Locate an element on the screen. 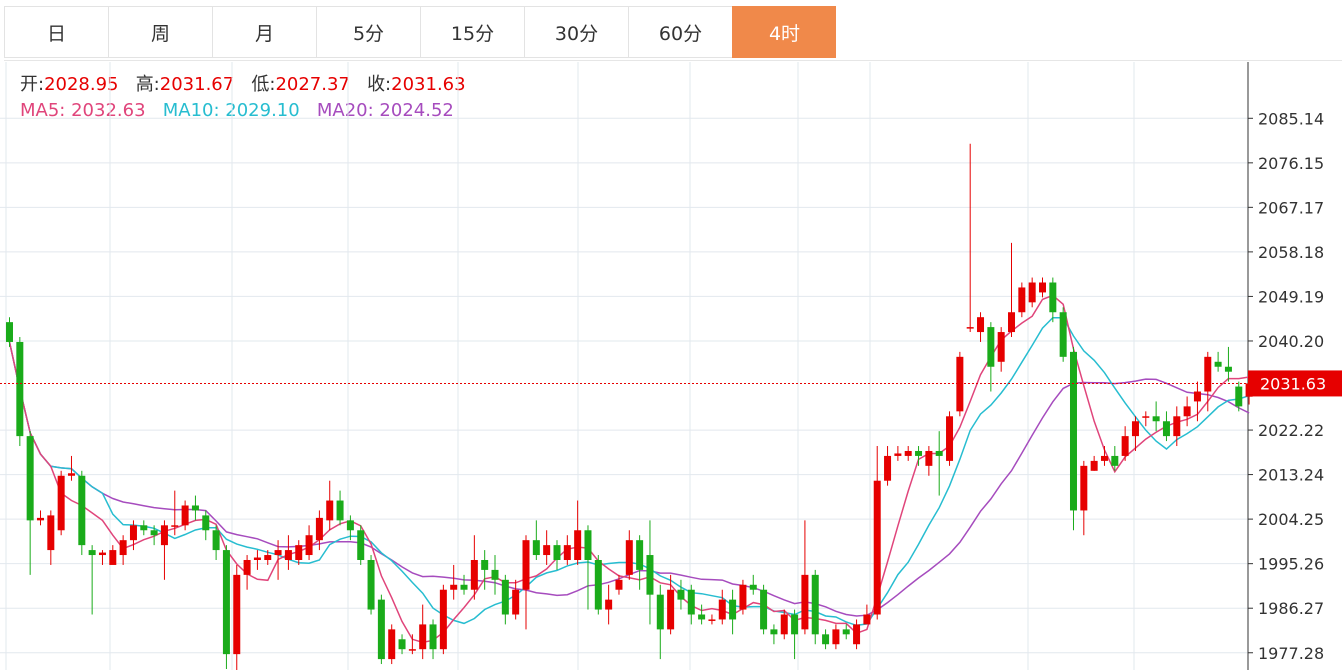  tab-2: 月 is located at coordinates (264, 32).